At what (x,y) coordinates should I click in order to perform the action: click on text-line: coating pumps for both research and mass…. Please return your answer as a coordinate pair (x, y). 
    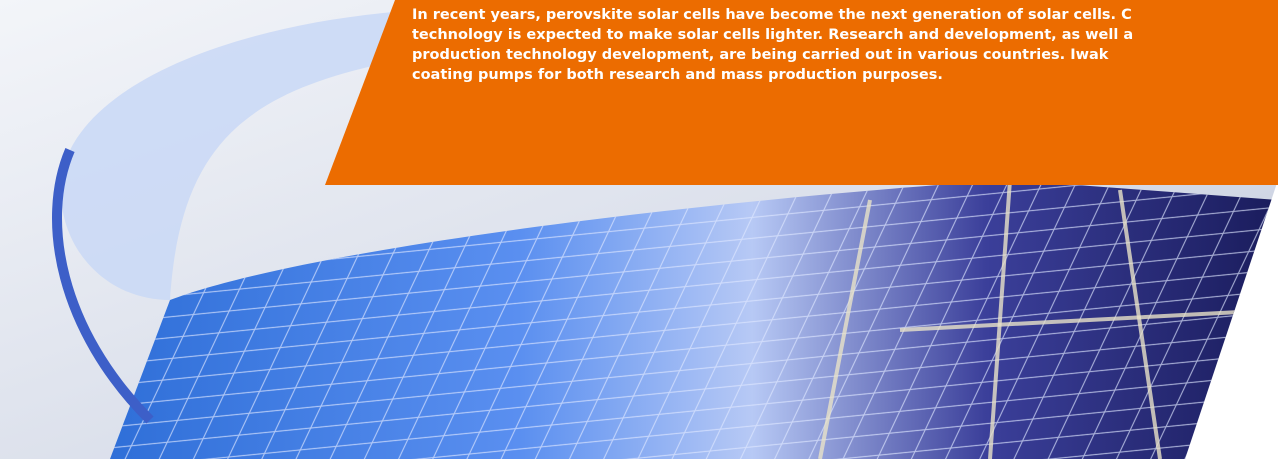
    Looking at the image, I should click on (677, 75).